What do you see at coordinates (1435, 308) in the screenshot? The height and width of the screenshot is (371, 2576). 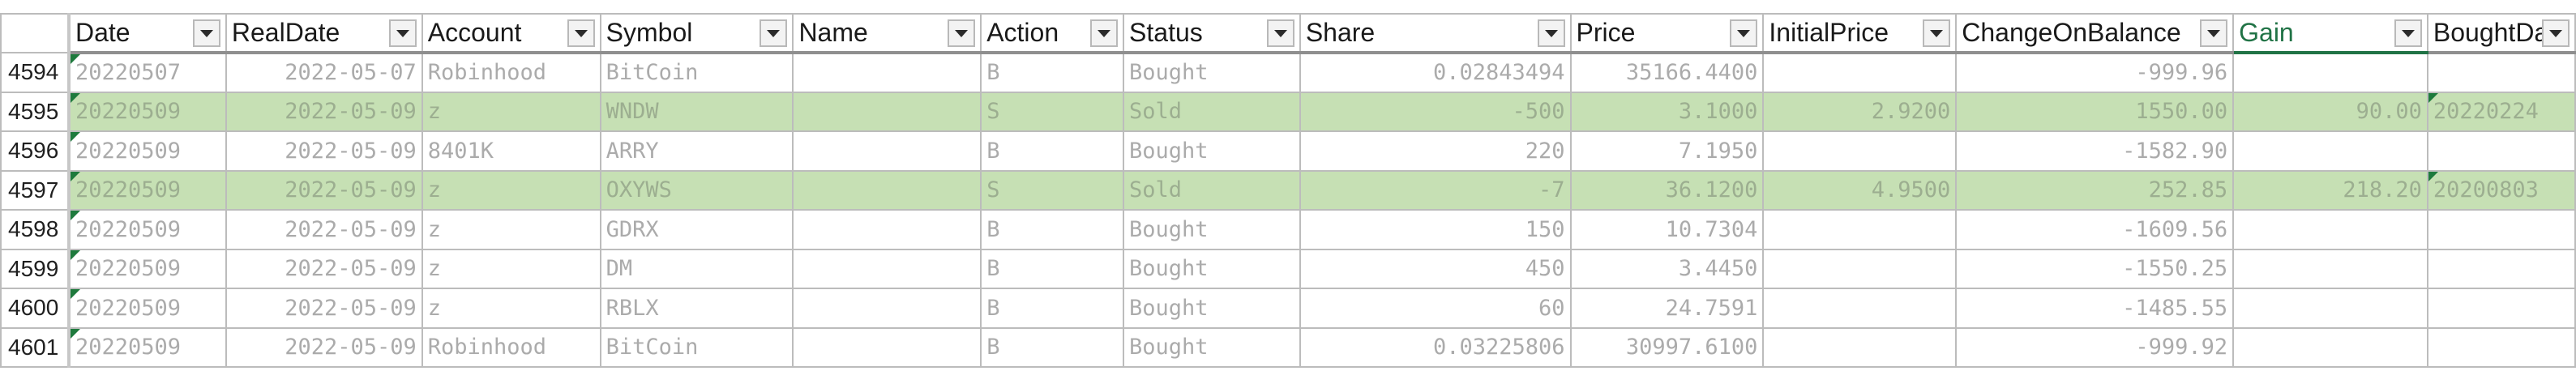 I see `cell-share: 60` at bounding box center [1435, 308].